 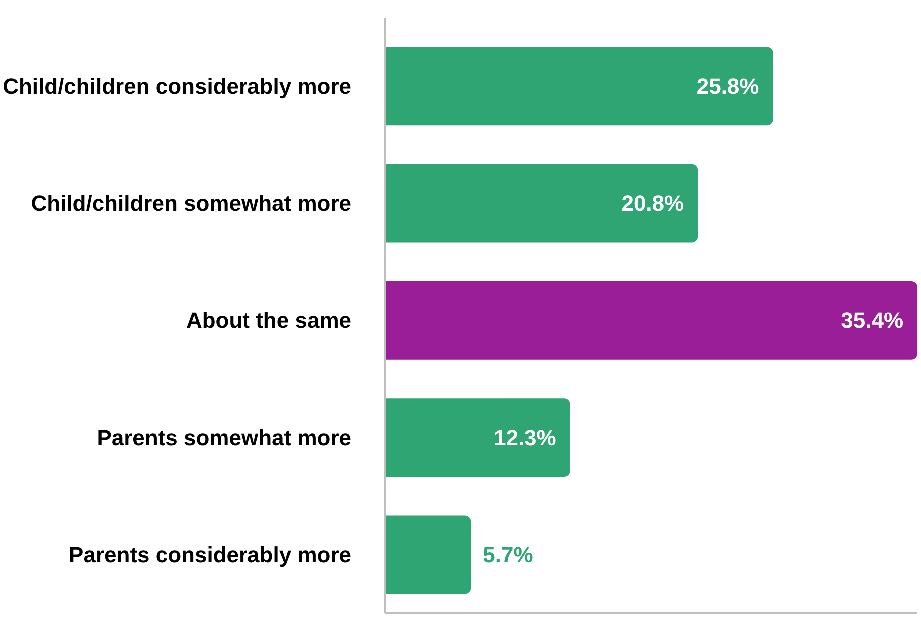 I want to click on y-tick-label: Parents somewhat more, so click(x=224, y=437).